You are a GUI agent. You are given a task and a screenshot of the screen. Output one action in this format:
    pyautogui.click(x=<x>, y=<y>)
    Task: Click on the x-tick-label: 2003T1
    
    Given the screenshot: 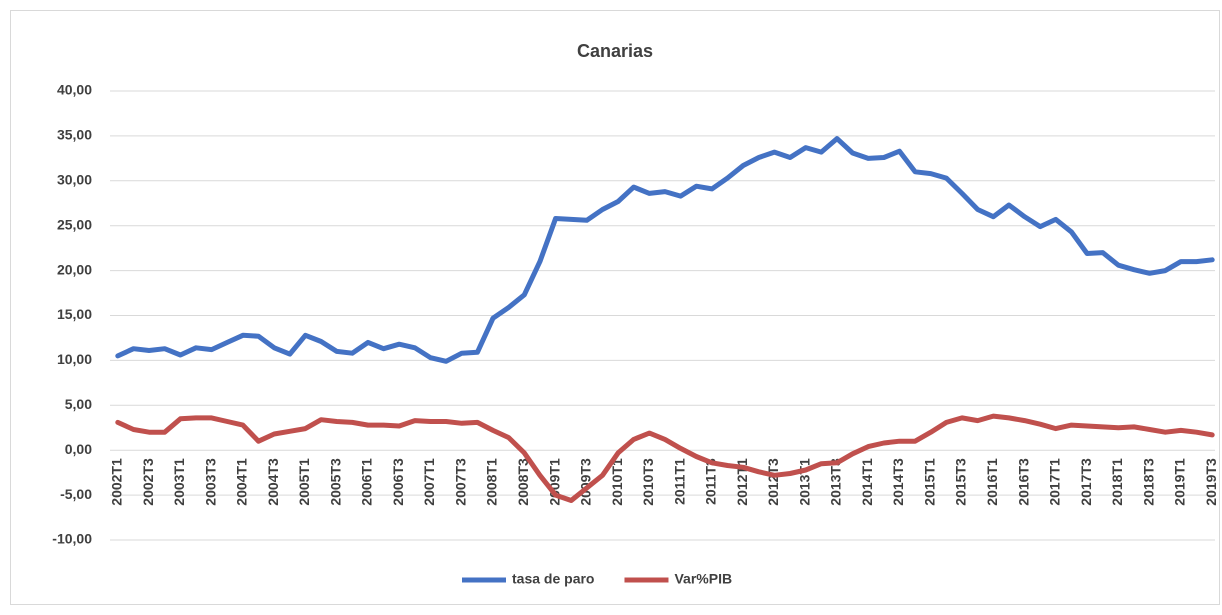 What is the action you would take?
    pyautogui.click(x=179, y=482)
    